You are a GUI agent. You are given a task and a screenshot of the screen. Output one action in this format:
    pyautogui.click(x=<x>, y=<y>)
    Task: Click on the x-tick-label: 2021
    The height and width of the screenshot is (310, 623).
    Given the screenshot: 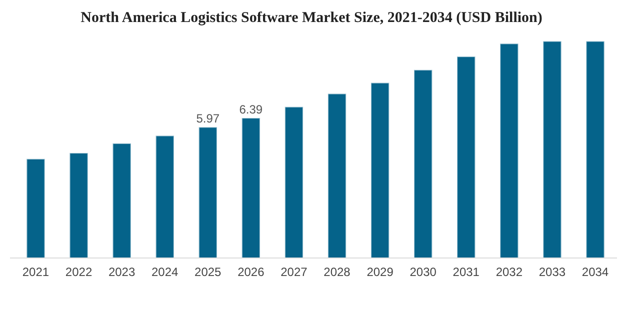 What is the action you would take?
    pyautogui.click(x=36, y=272)
    